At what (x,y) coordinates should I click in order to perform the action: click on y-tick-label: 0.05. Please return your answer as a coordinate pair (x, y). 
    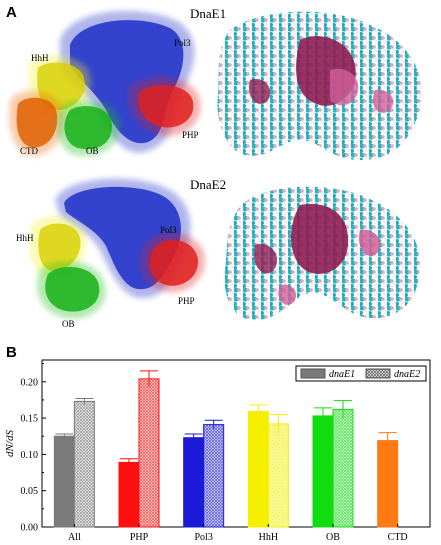
    Looking at the image, I should click on (30, 491).